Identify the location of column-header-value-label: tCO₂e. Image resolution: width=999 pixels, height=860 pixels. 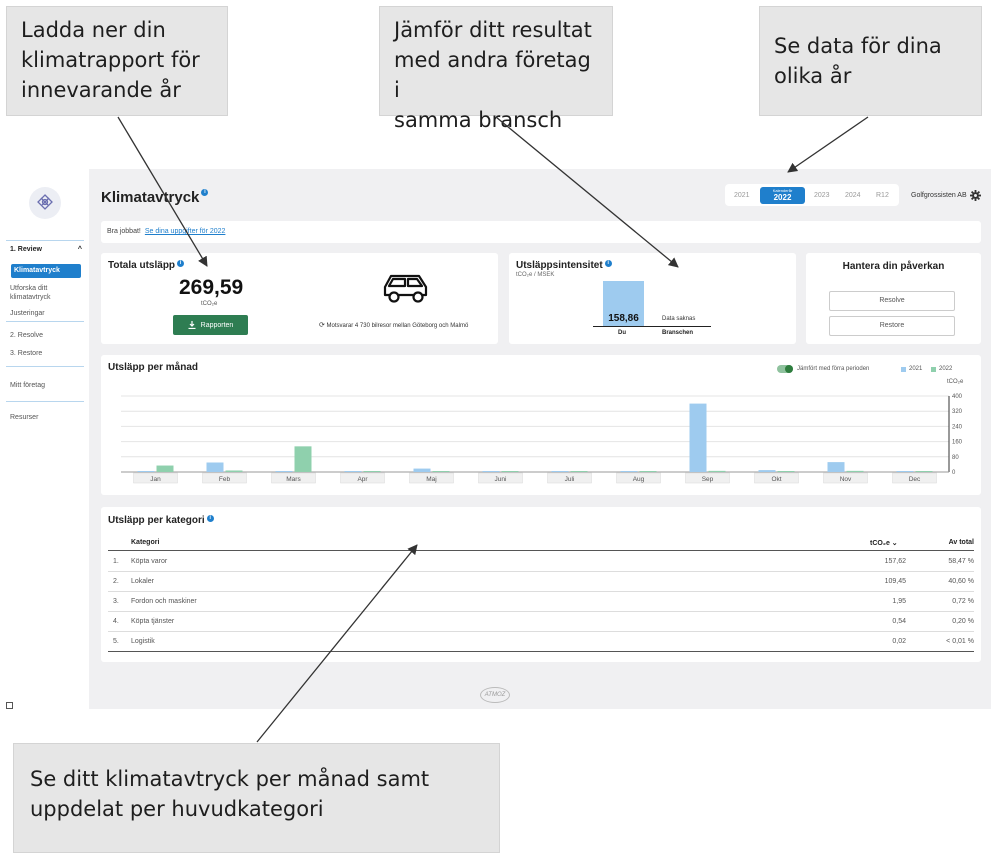
(880, 543).